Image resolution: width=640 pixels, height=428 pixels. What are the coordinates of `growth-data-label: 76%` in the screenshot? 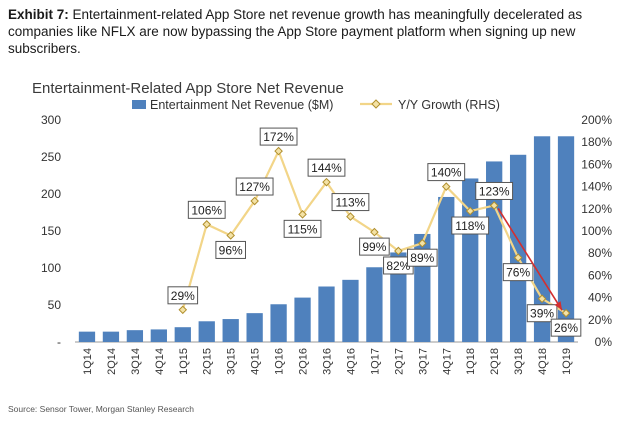 It's located at (518, 273).